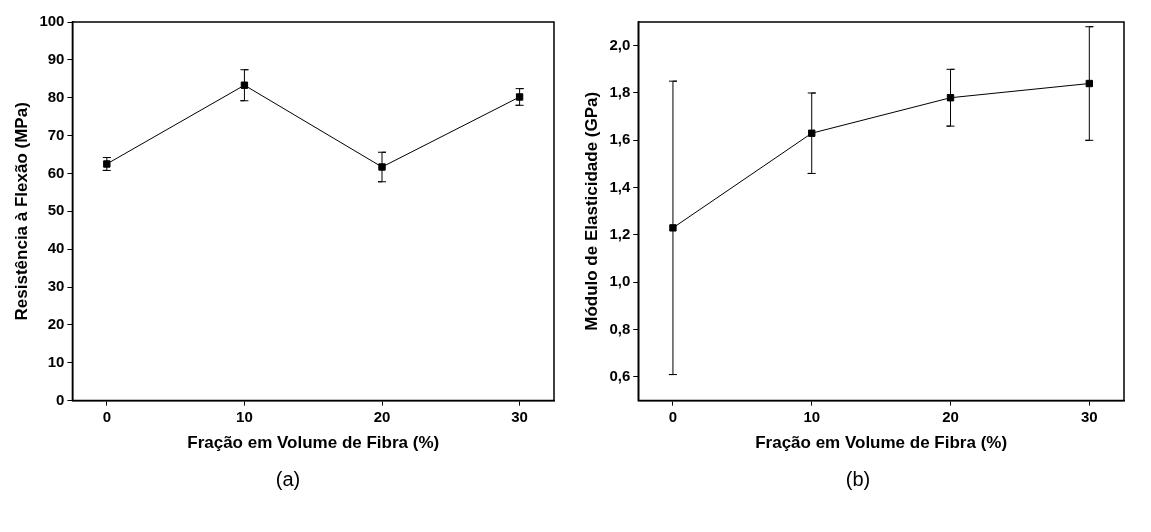 Image resolution: width=1151 pixels, height=532 pixels. I want to click on y-tick-label: 1,2, so click(620, 234).